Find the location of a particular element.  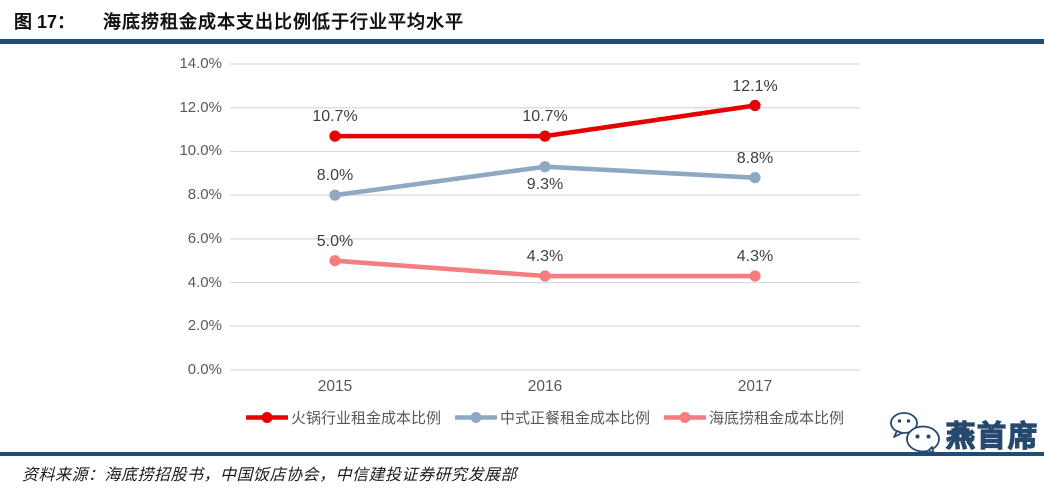

data-point-label: 5.0% is located at coordinates (335, 241).